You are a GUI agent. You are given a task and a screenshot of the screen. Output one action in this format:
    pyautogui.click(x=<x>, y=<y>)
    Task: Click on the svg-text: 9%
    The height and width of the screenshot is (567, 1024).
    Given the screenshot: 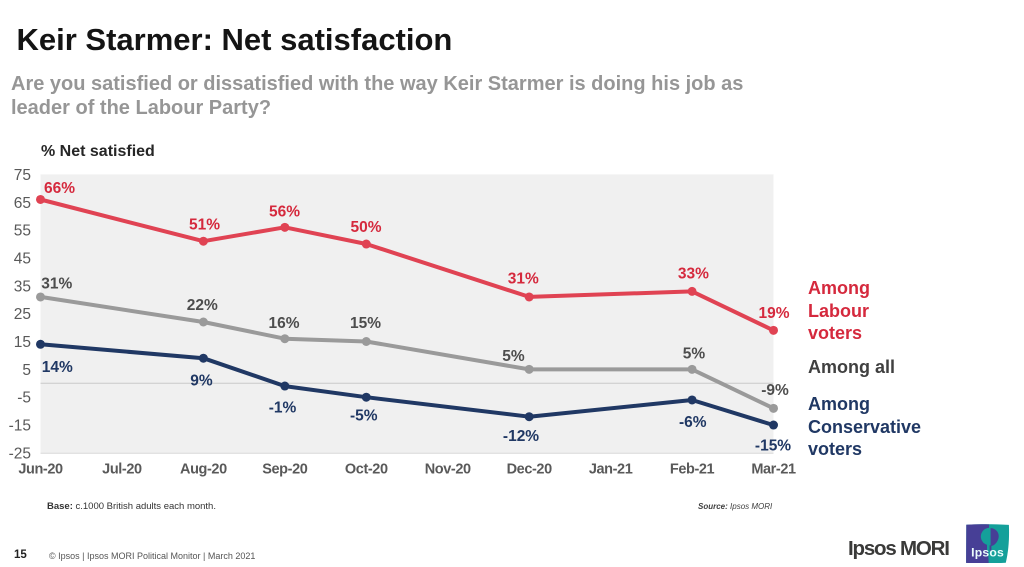 What is the action you would take?
    pyautogui.click(x=201, y=381)
    